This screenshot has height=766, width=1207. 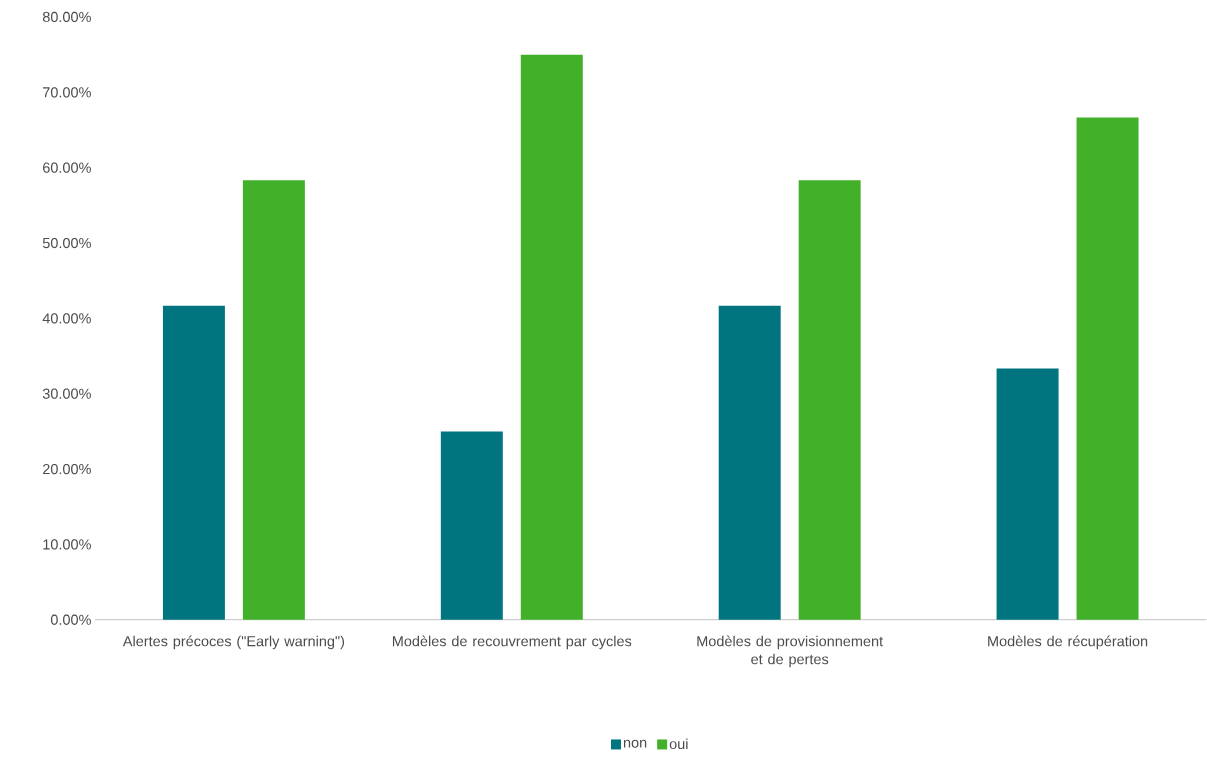 I want to click on y-tick-label: 10.00%, so click(x=67, y=544).